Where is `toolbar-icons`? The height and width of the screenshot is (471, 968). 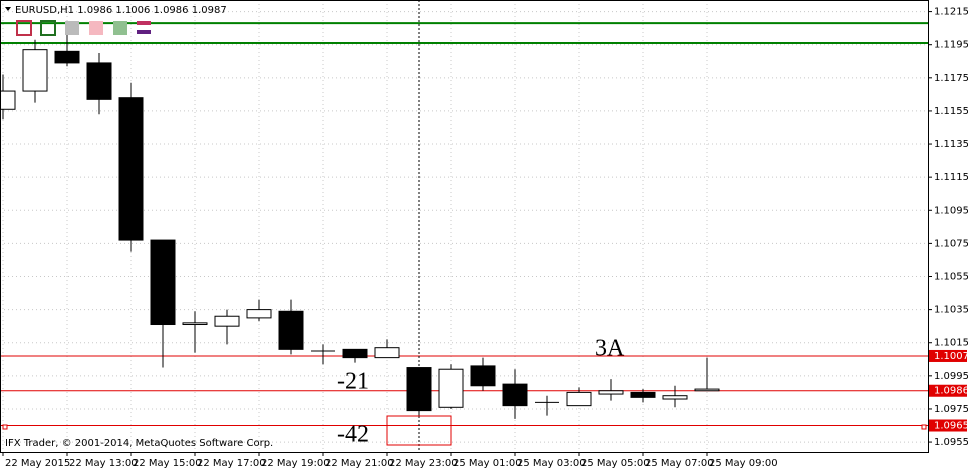
toolbar-icons is located at coordinates (83, 28).